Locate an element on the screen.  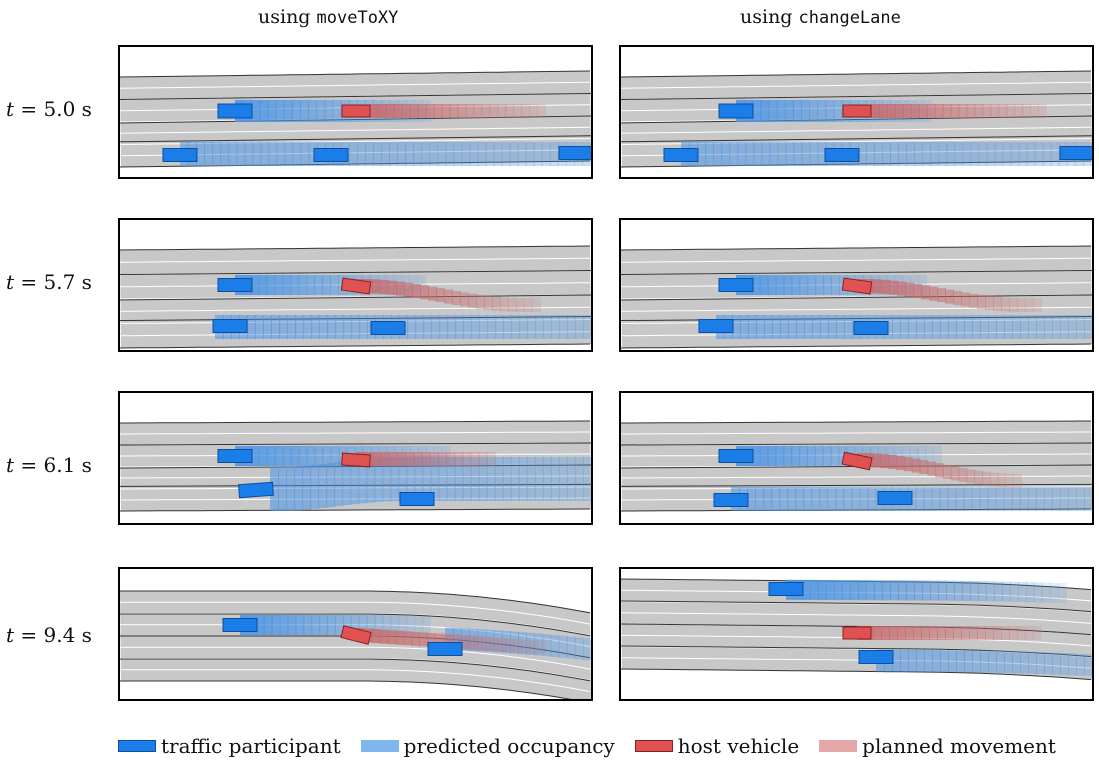
legend-item-host-vehicle: host vehicle is located at coordinates (717, 746).